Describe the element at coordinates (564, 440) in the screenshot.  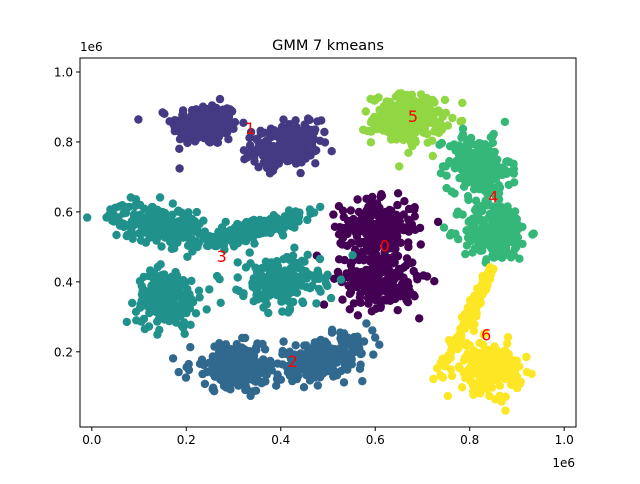
I see `x-tick-label: 1.0` at that location.